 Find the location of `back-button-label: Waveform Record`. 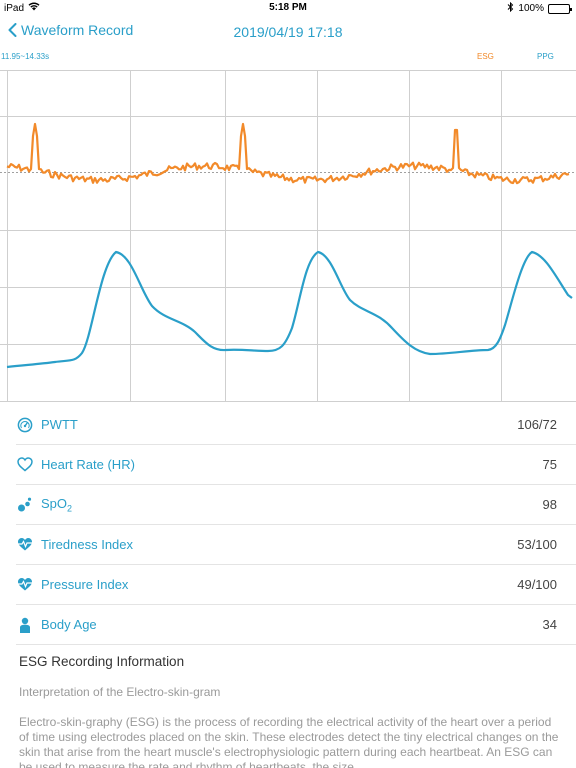

back-button-label: Waveform Record is located at coordinates (77, 30).